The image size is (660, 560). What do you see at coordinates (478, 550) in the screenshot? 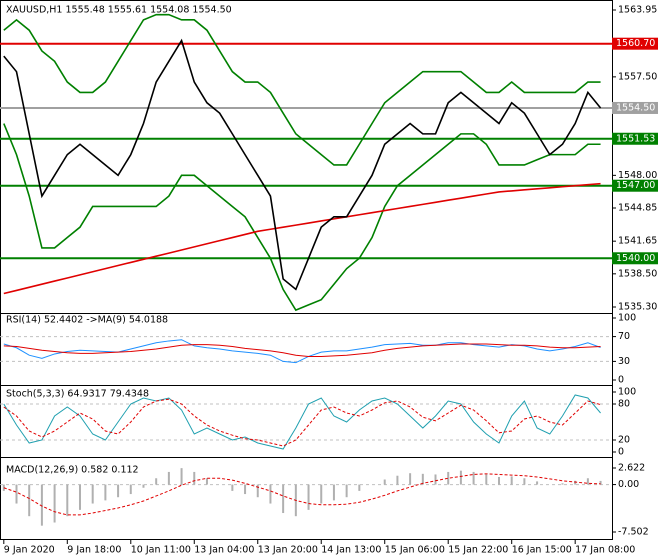
I see `x-tick-label: 15 Jan 22:00` at bounding box center [478, 550].